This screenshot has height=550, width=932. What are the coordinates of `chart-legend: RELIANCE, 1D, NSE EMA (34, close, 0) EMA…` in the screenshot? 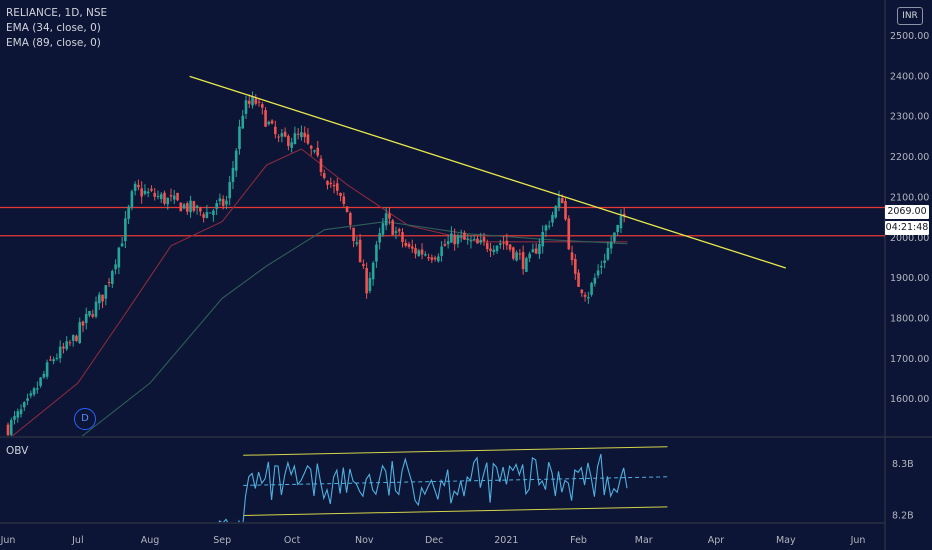 It's located at (56, 28).